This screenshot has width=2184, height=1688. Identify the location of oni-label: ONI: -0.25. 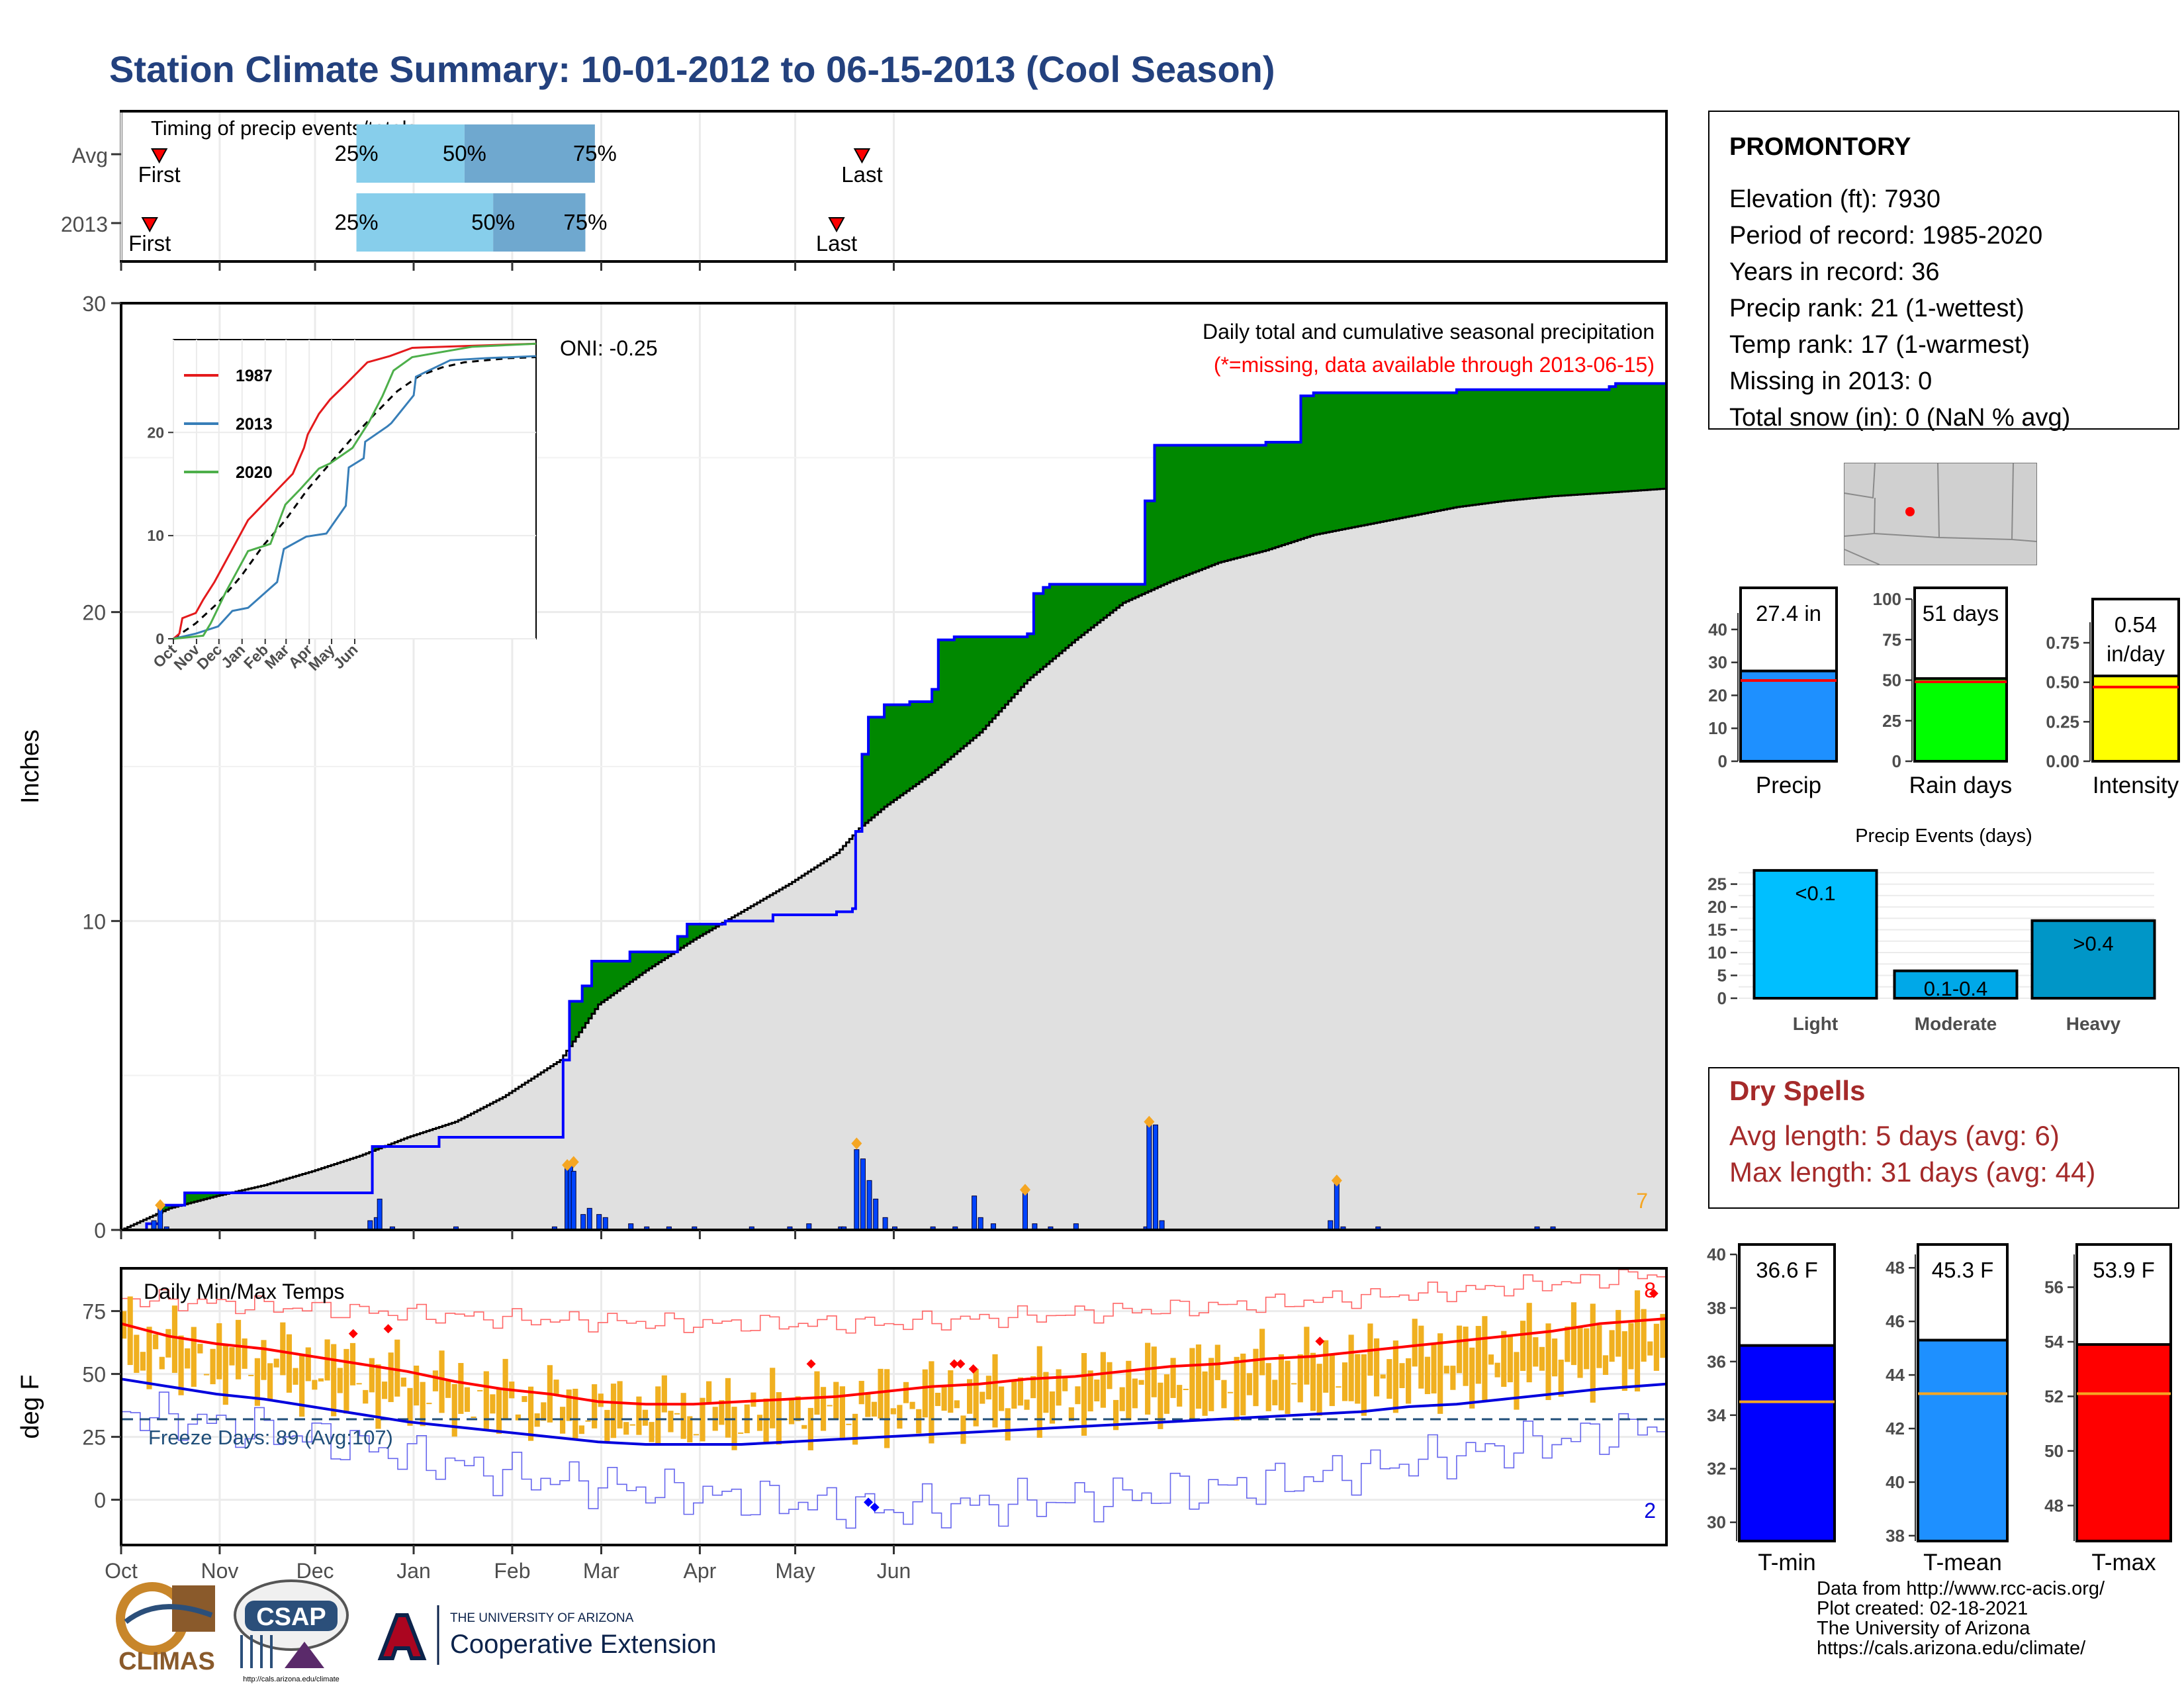
(609, 348).